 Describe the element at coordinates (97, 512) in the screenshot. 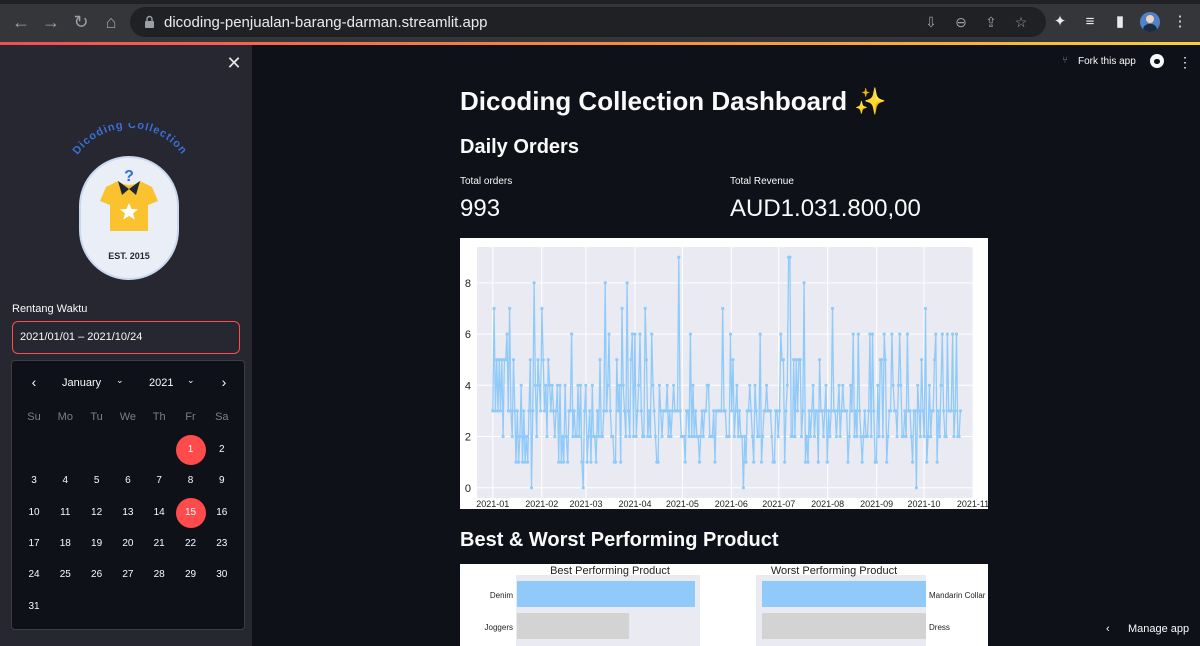

I see `calendar-day: 12` at that location.